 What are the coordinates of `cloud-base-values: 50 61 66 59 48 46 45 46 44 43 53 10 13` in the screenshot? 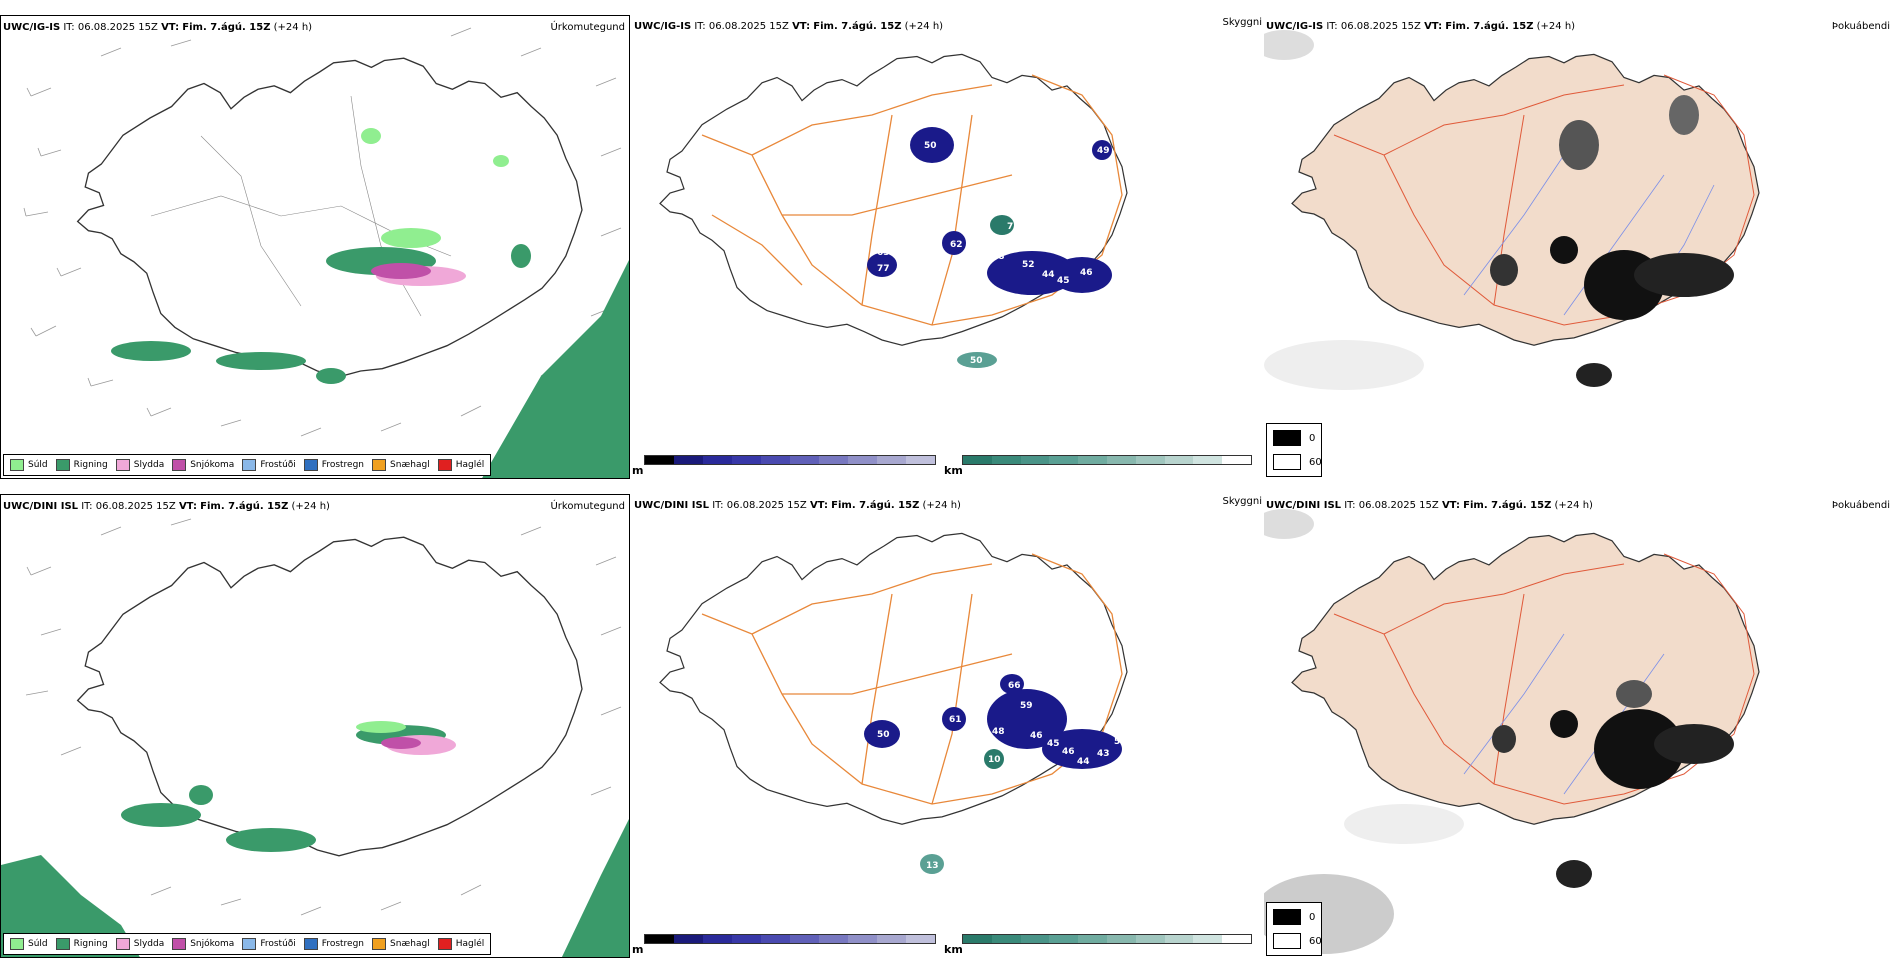 It's located at (1002, 776).